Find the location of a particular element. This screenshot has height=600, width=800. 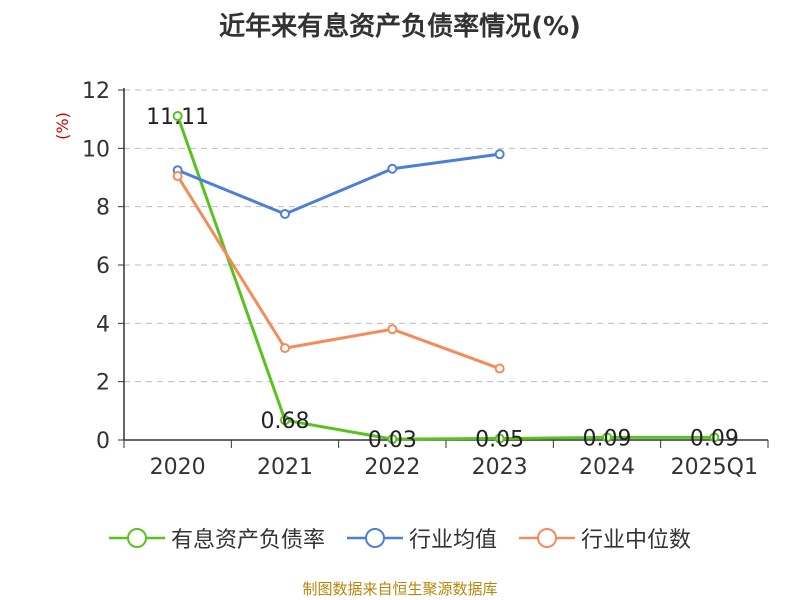

legend-item-industry-median: 行业中位数 is located at coordinates (605, 538).